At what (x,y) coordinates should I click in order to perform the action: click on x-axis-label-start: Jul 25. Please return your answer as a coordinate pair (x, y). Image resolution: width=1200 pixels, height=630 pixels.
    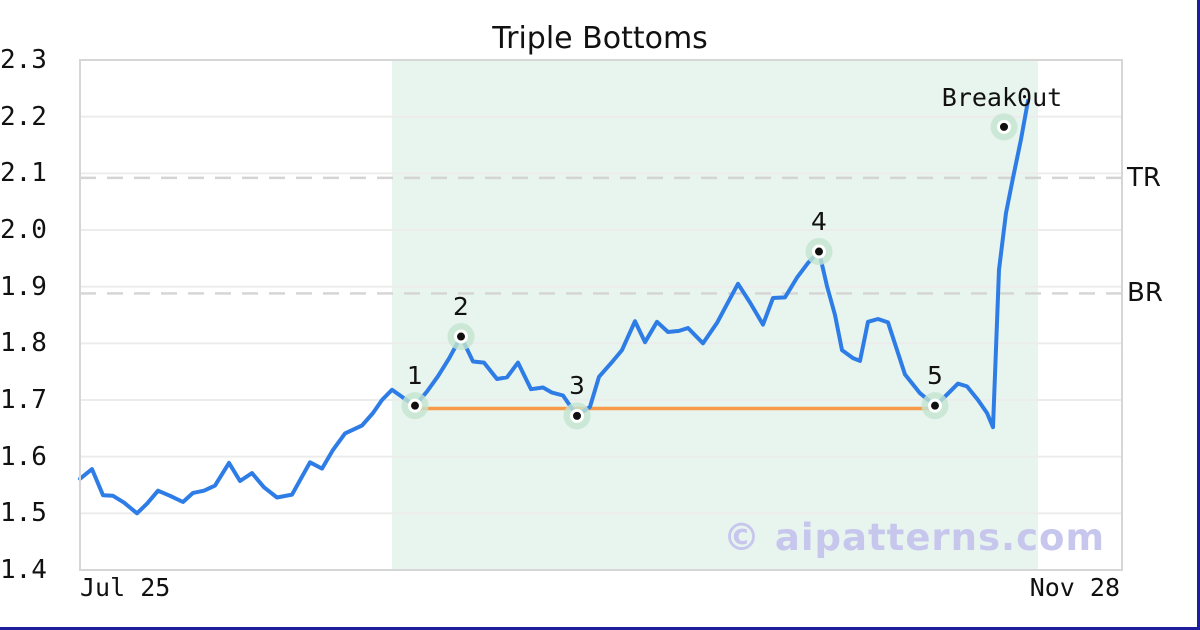
    Looking at the image, I should click on (125, 587).